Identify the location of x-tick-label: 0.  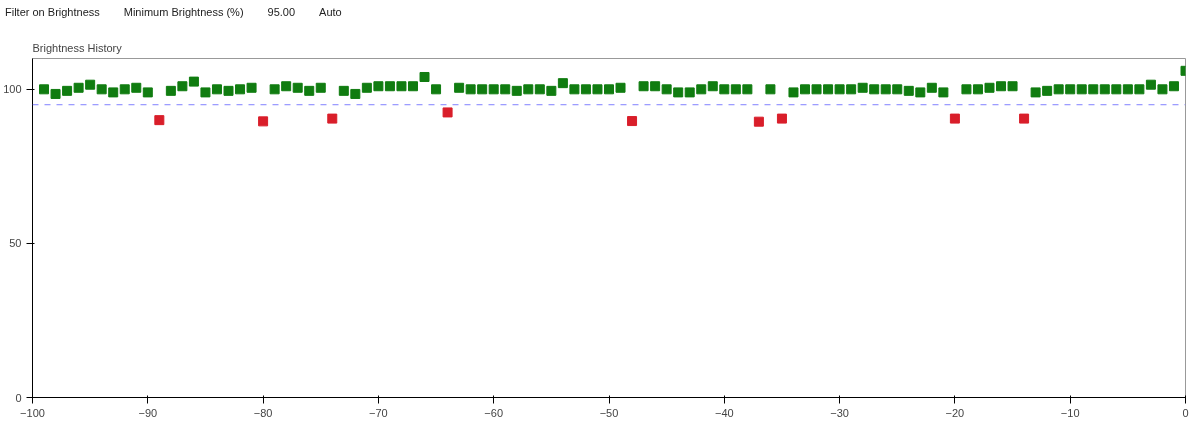
(1185, 412).